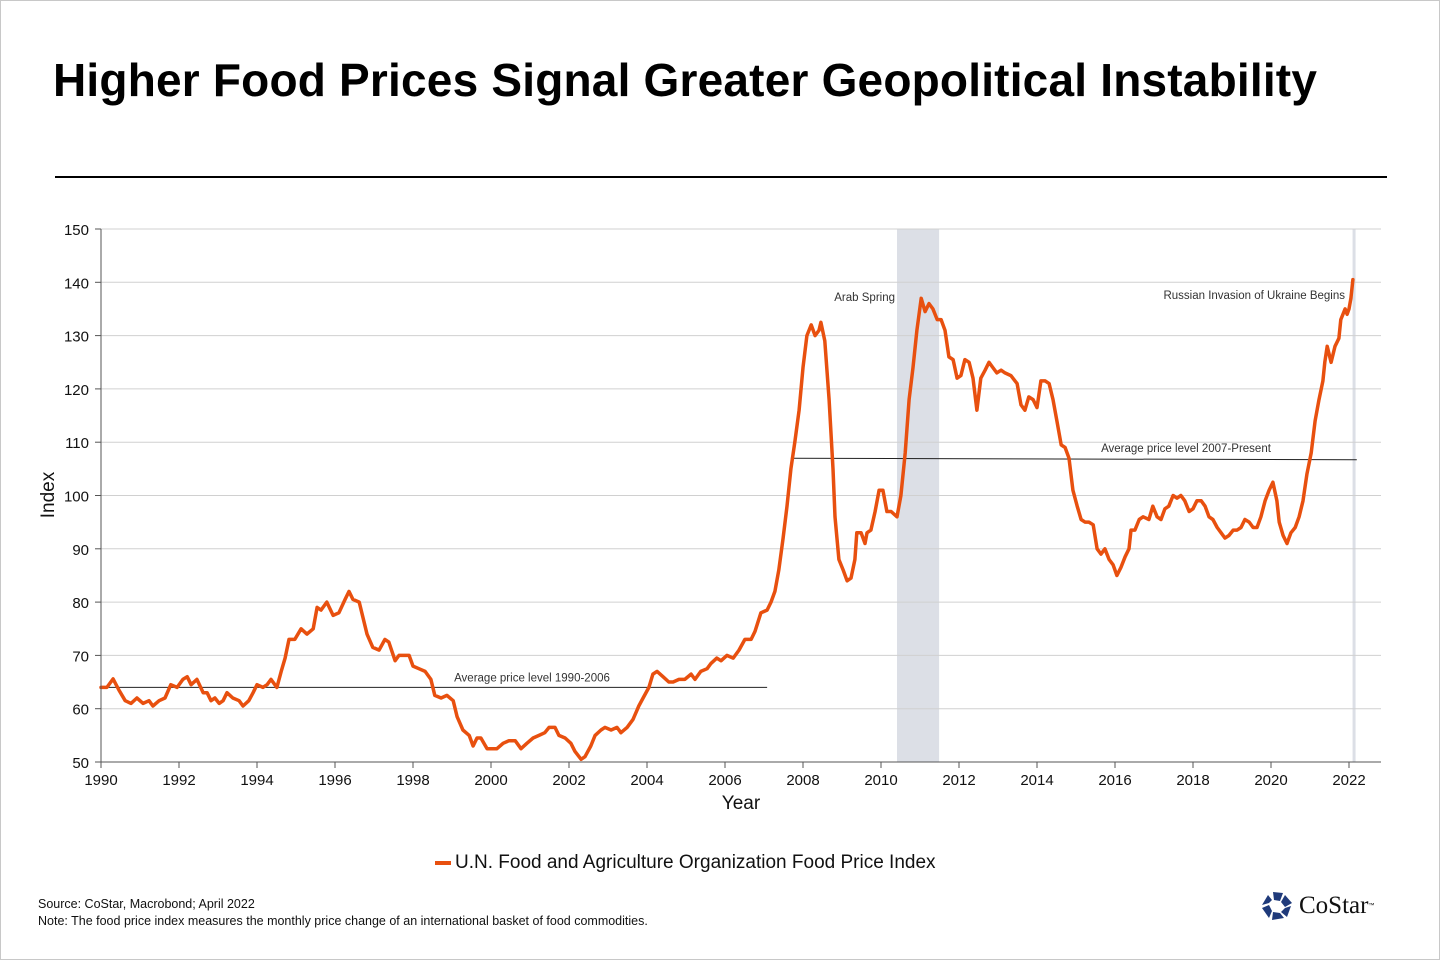  Describe the element at coordinates (1254, 296) in the screenshot. I see `ukraine-invasion-label: Russian Invasion of Ukraine Begins` at that location.